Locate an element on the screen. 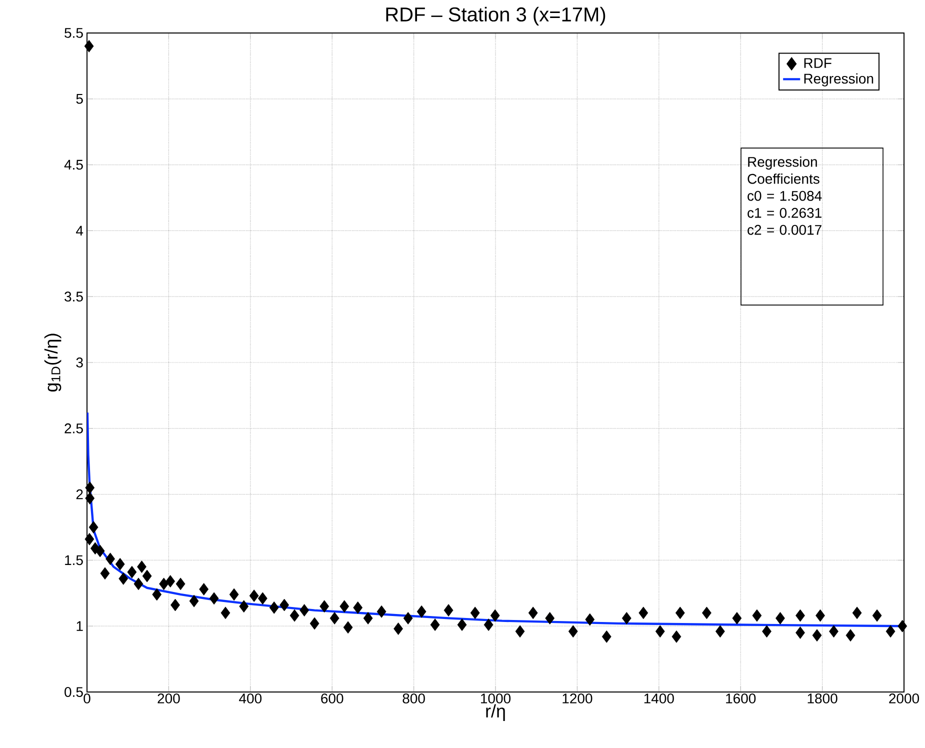 This screenshot has height=748, width=925. x-tick-label: 2000 is located at coordinates (904, 699).